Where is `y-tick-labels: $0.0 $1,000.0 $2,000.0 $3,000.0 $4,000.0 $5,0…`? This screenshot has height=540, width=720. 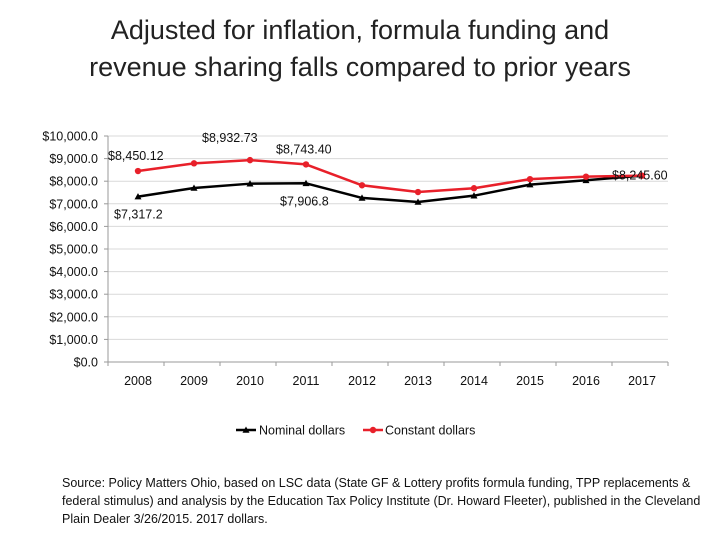 y-tick-labels: $0.0 $1,000.0 $2,000.0 $3,000.0 $4,000.0 $5,0… is located at coordinates (70, 250).